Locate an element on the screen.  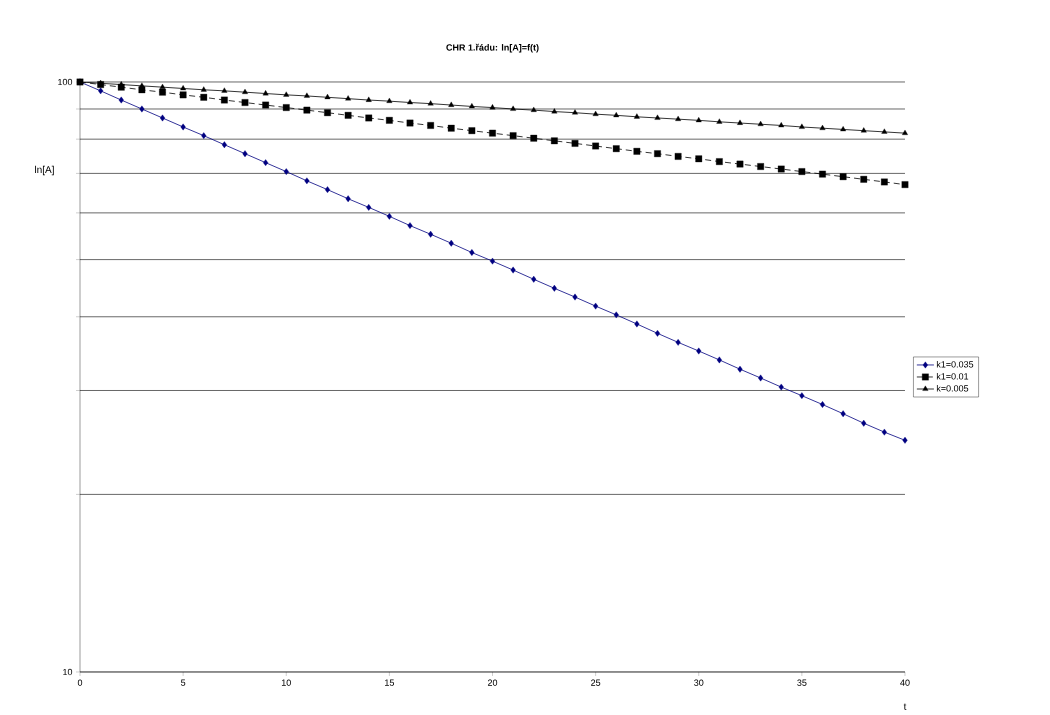
y-tick-label: 100 is located at coordinates (65, 82).